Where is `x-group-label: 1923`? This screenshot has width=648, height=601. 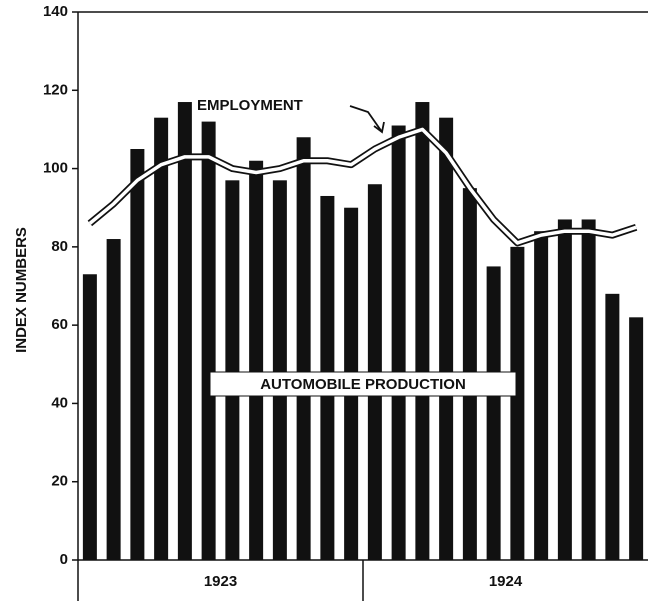 x-group-label: 1923 is located at coordinates (220, 581).